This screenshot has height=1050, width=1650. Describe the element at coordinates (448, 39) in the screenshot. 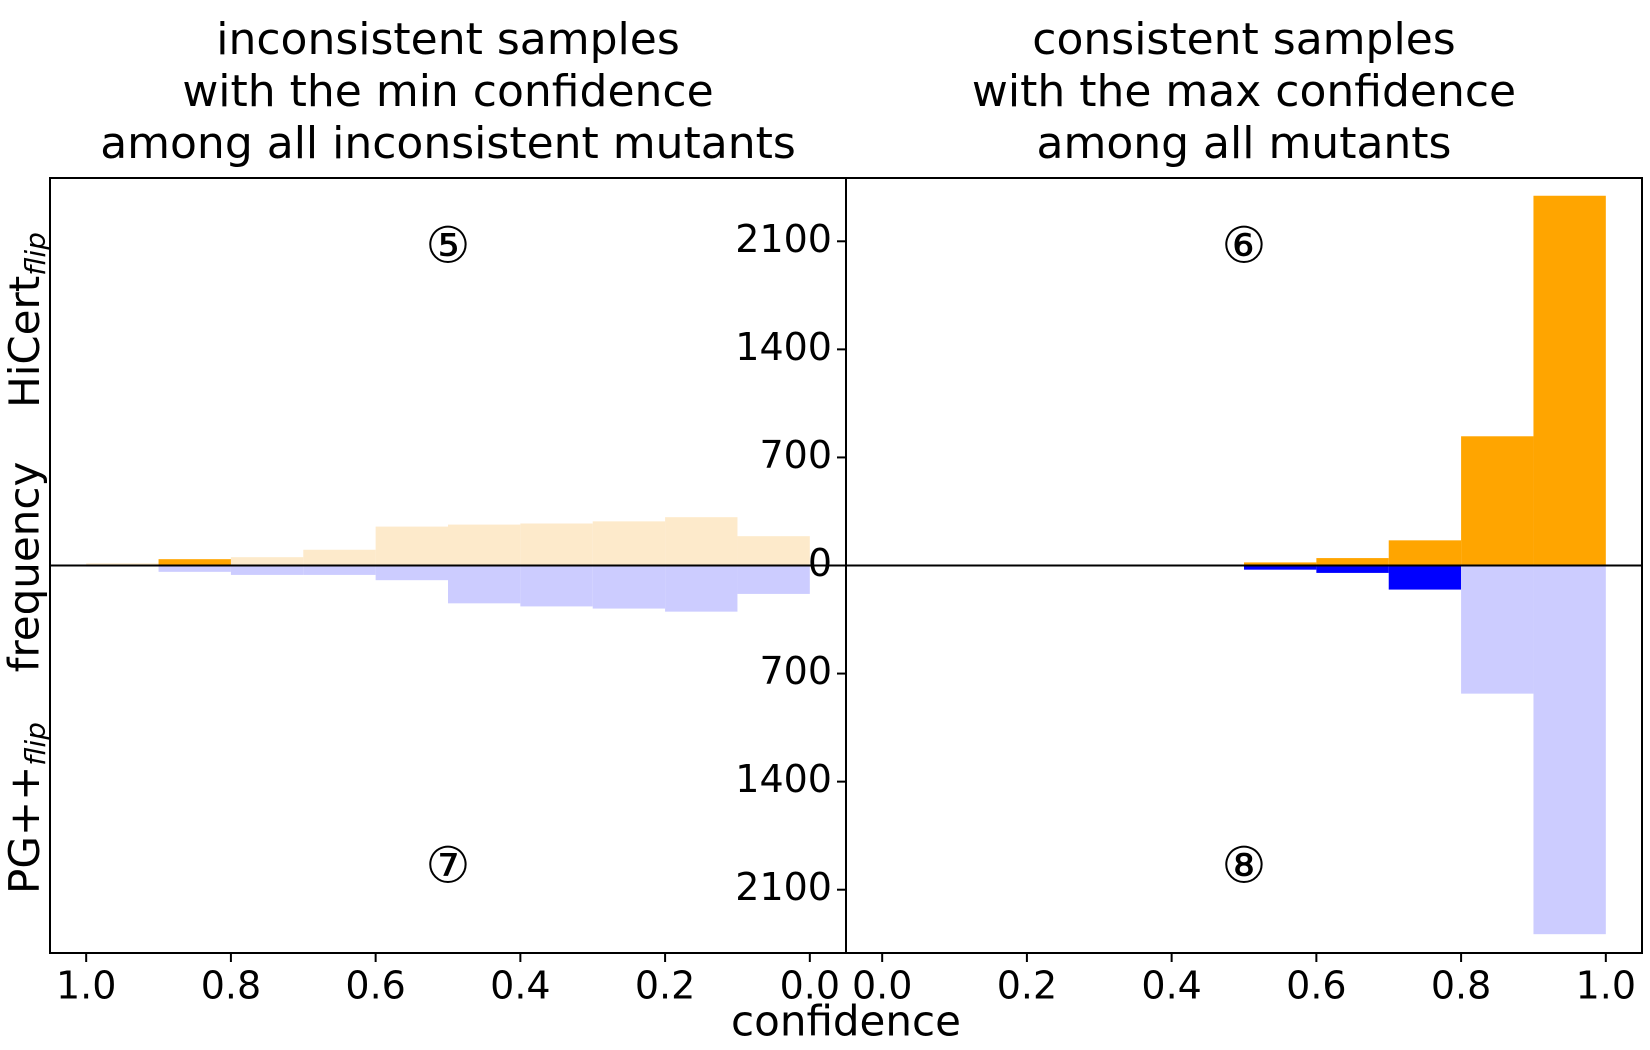

I see `chart-title: inconsistent samples` at that location.